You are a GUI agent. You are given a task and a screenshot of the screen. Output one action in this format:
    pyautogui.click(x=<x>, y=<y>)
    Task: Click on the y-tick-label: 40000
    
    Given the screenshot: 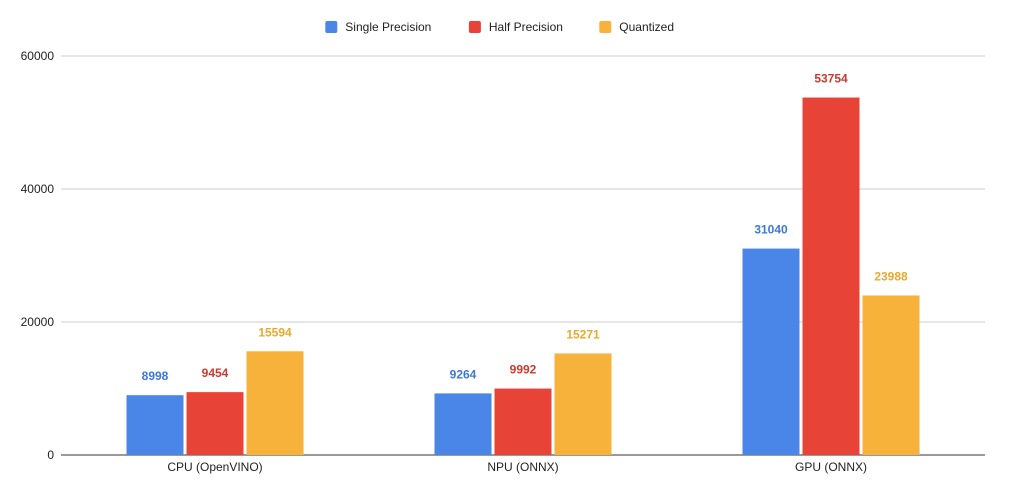 What is the action you would take?
    pyautogui.click(x=38, y=189)
    